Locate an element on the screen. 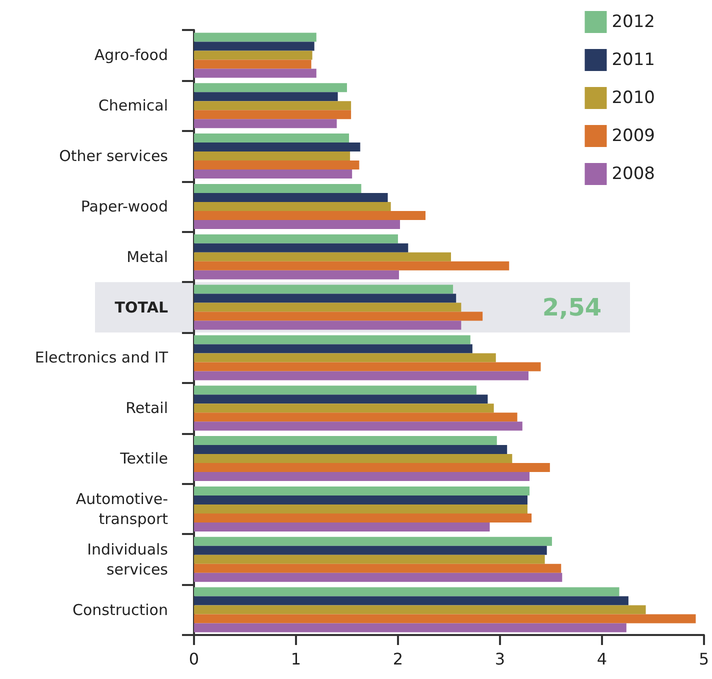  legend-label: 2011 is located at coordinates (633, 60).